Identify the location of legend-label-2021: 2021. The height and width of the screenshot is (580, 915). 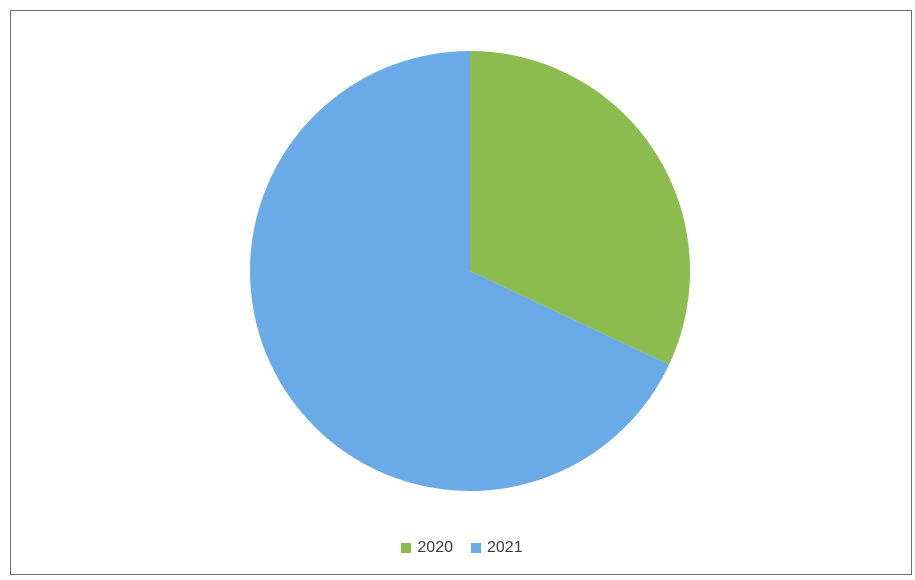
(505, 547).